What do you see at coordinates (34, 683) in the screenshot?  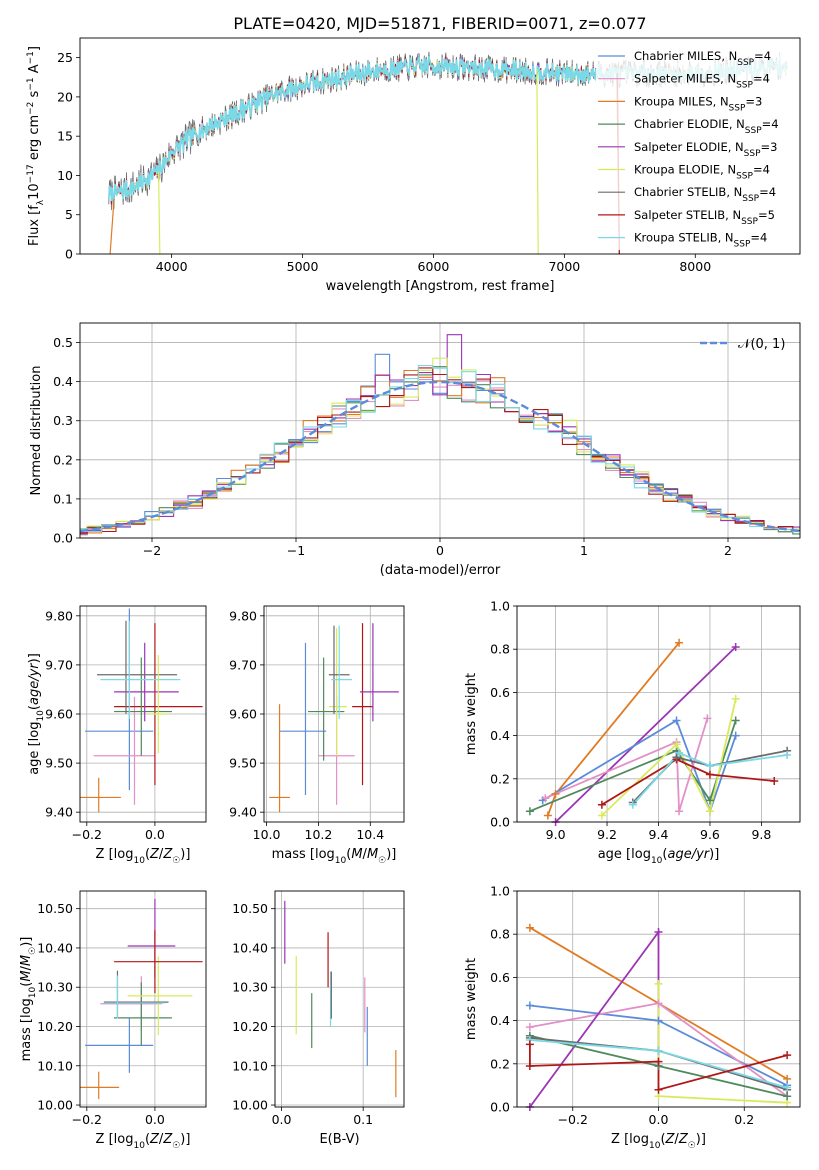 I see `label-part: age/yr` at bounding box center [34, 683].